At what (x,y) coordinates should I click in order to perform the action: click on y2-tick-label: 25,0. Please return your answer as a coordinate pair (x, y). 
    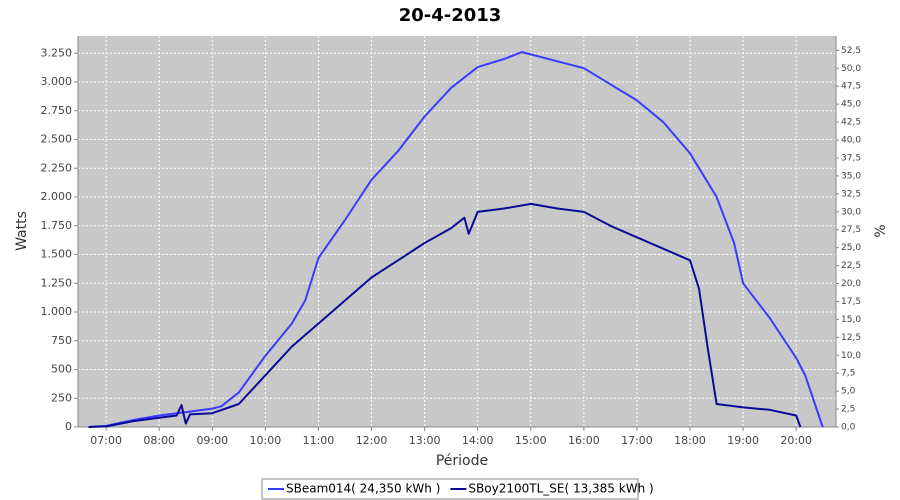
    Looking at the image, I should click on (851, 248).